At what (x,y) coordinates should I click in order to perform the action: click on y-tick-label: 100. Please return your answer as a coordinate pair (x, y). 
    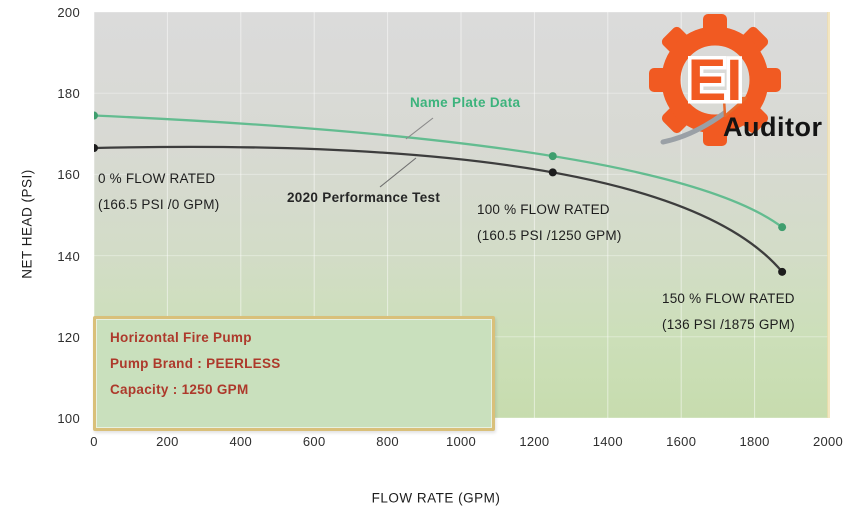
    Looking at the image, I should click on (68, 418).